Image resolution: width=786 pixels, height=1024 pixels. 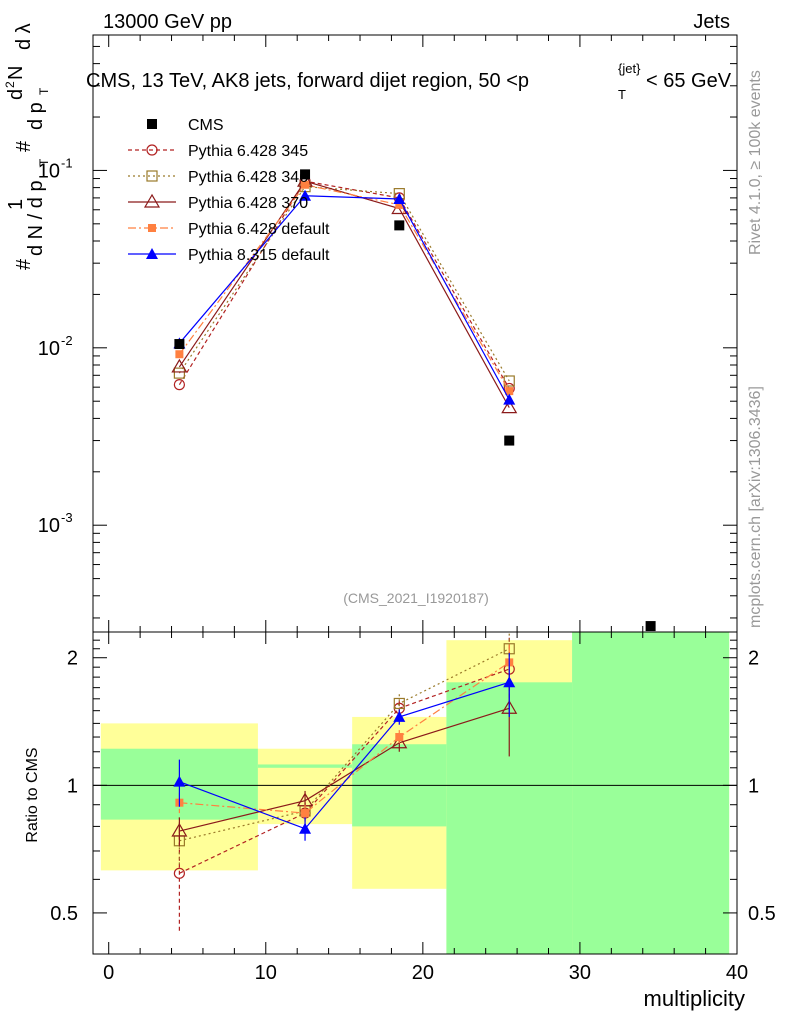 I want to click on x-tick-label: 0, so click(x=108, y=973).